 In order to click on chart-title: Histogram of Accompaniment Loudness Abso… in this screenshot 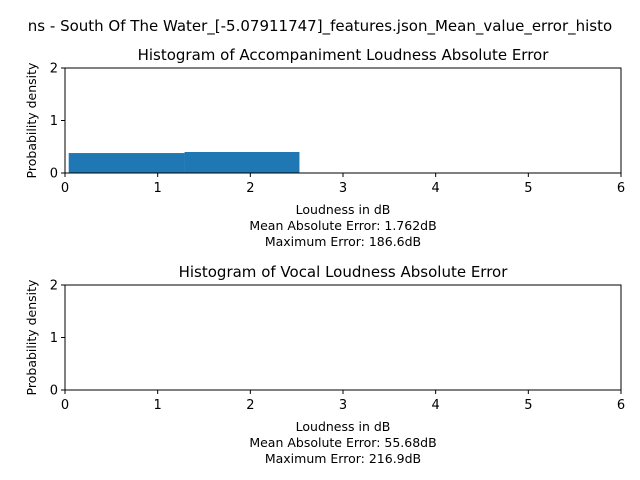, I will do `click(344, 55)`.